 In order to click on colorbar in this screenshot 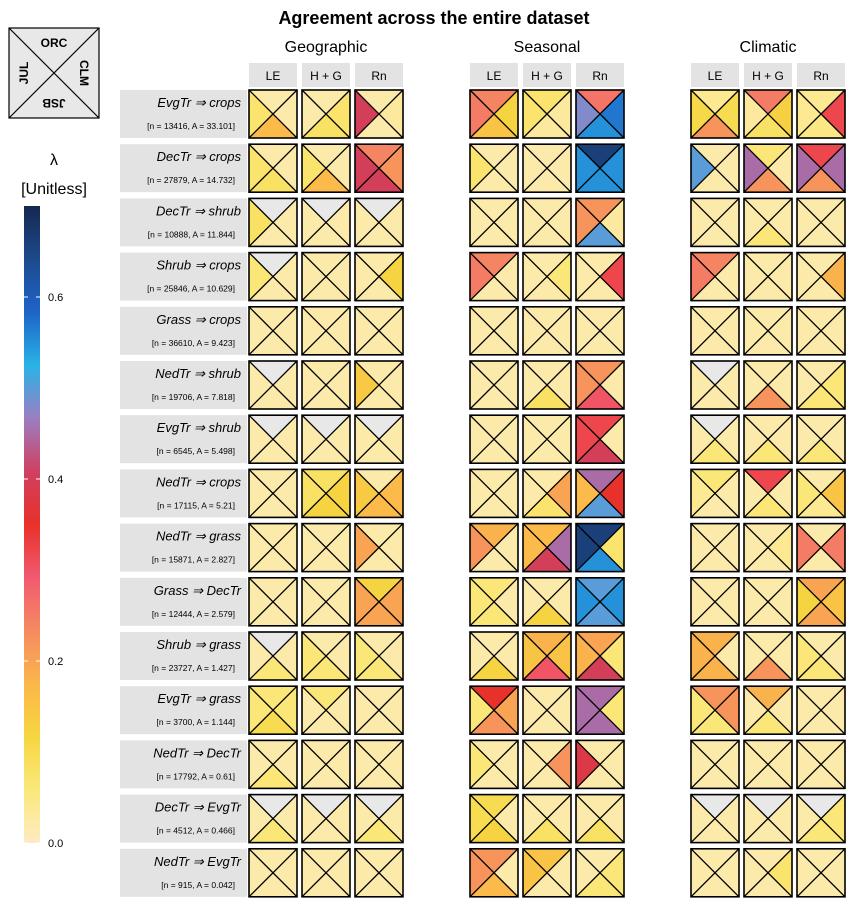, I will do `click(32, 524)`.